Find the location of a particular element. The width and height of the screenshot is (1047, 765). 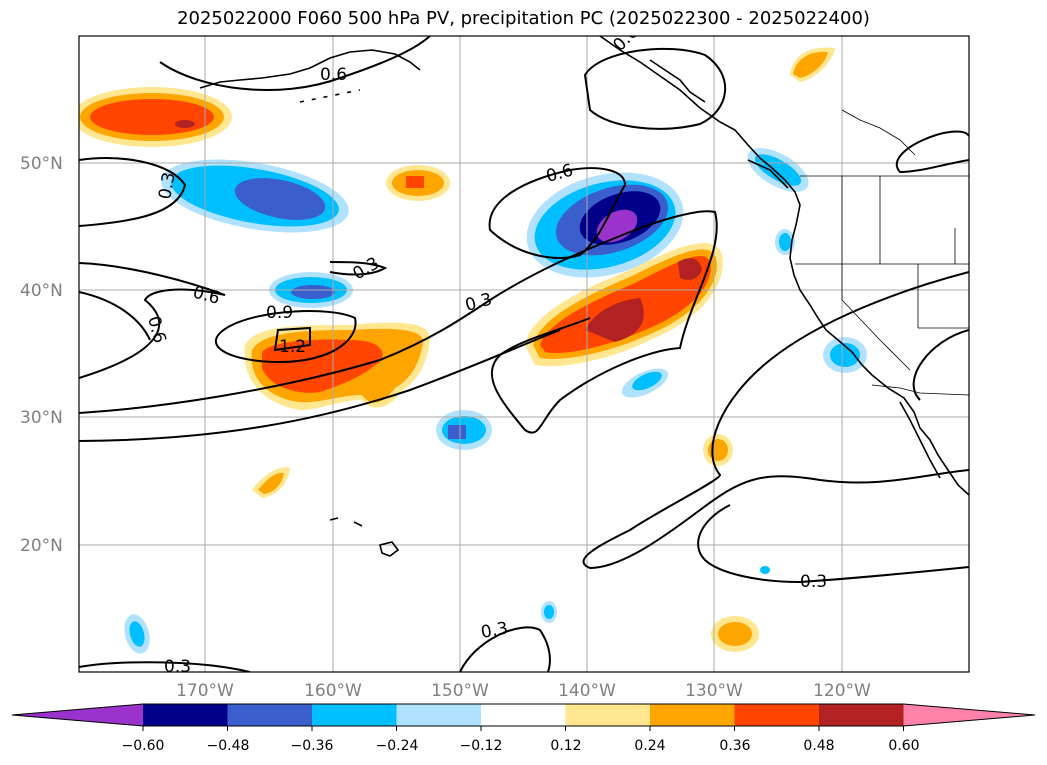

aleutian-coastline is located at coordinates (310, 69).